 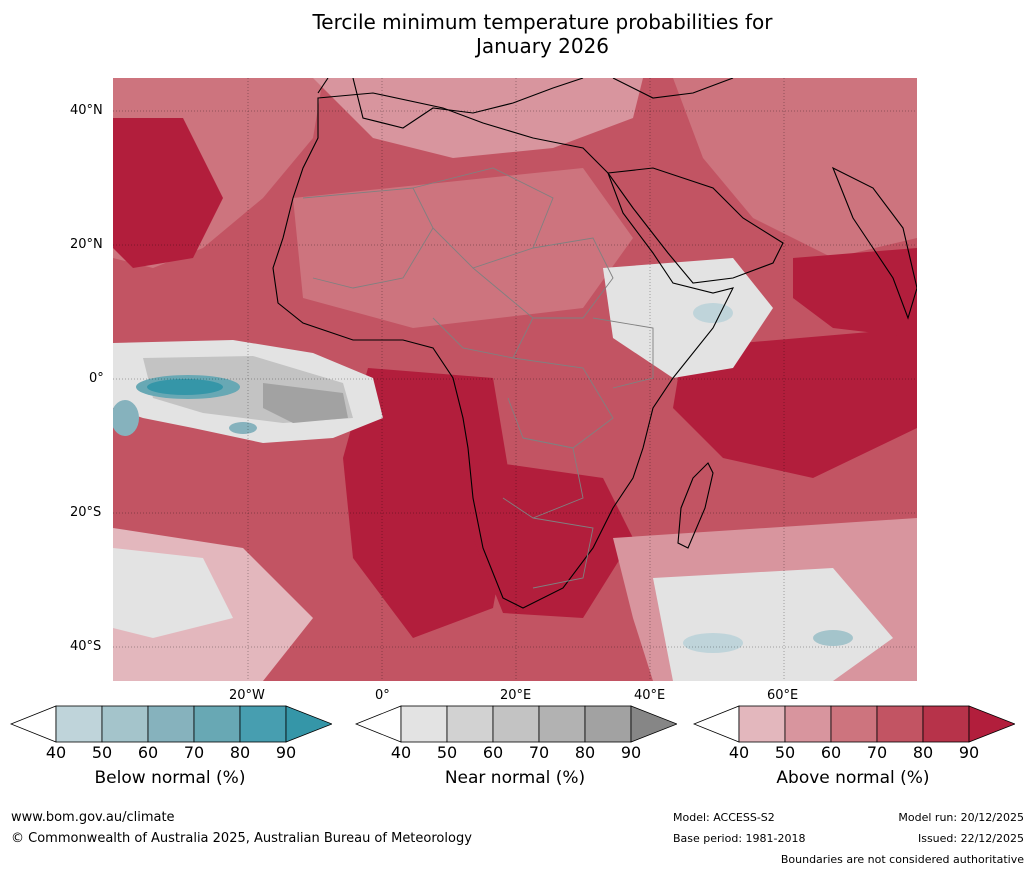 What do you see at coordinates (86, 110) in the screenshot?
I see `lat-label-40n: 40°N` at bounding box center [86, 110].